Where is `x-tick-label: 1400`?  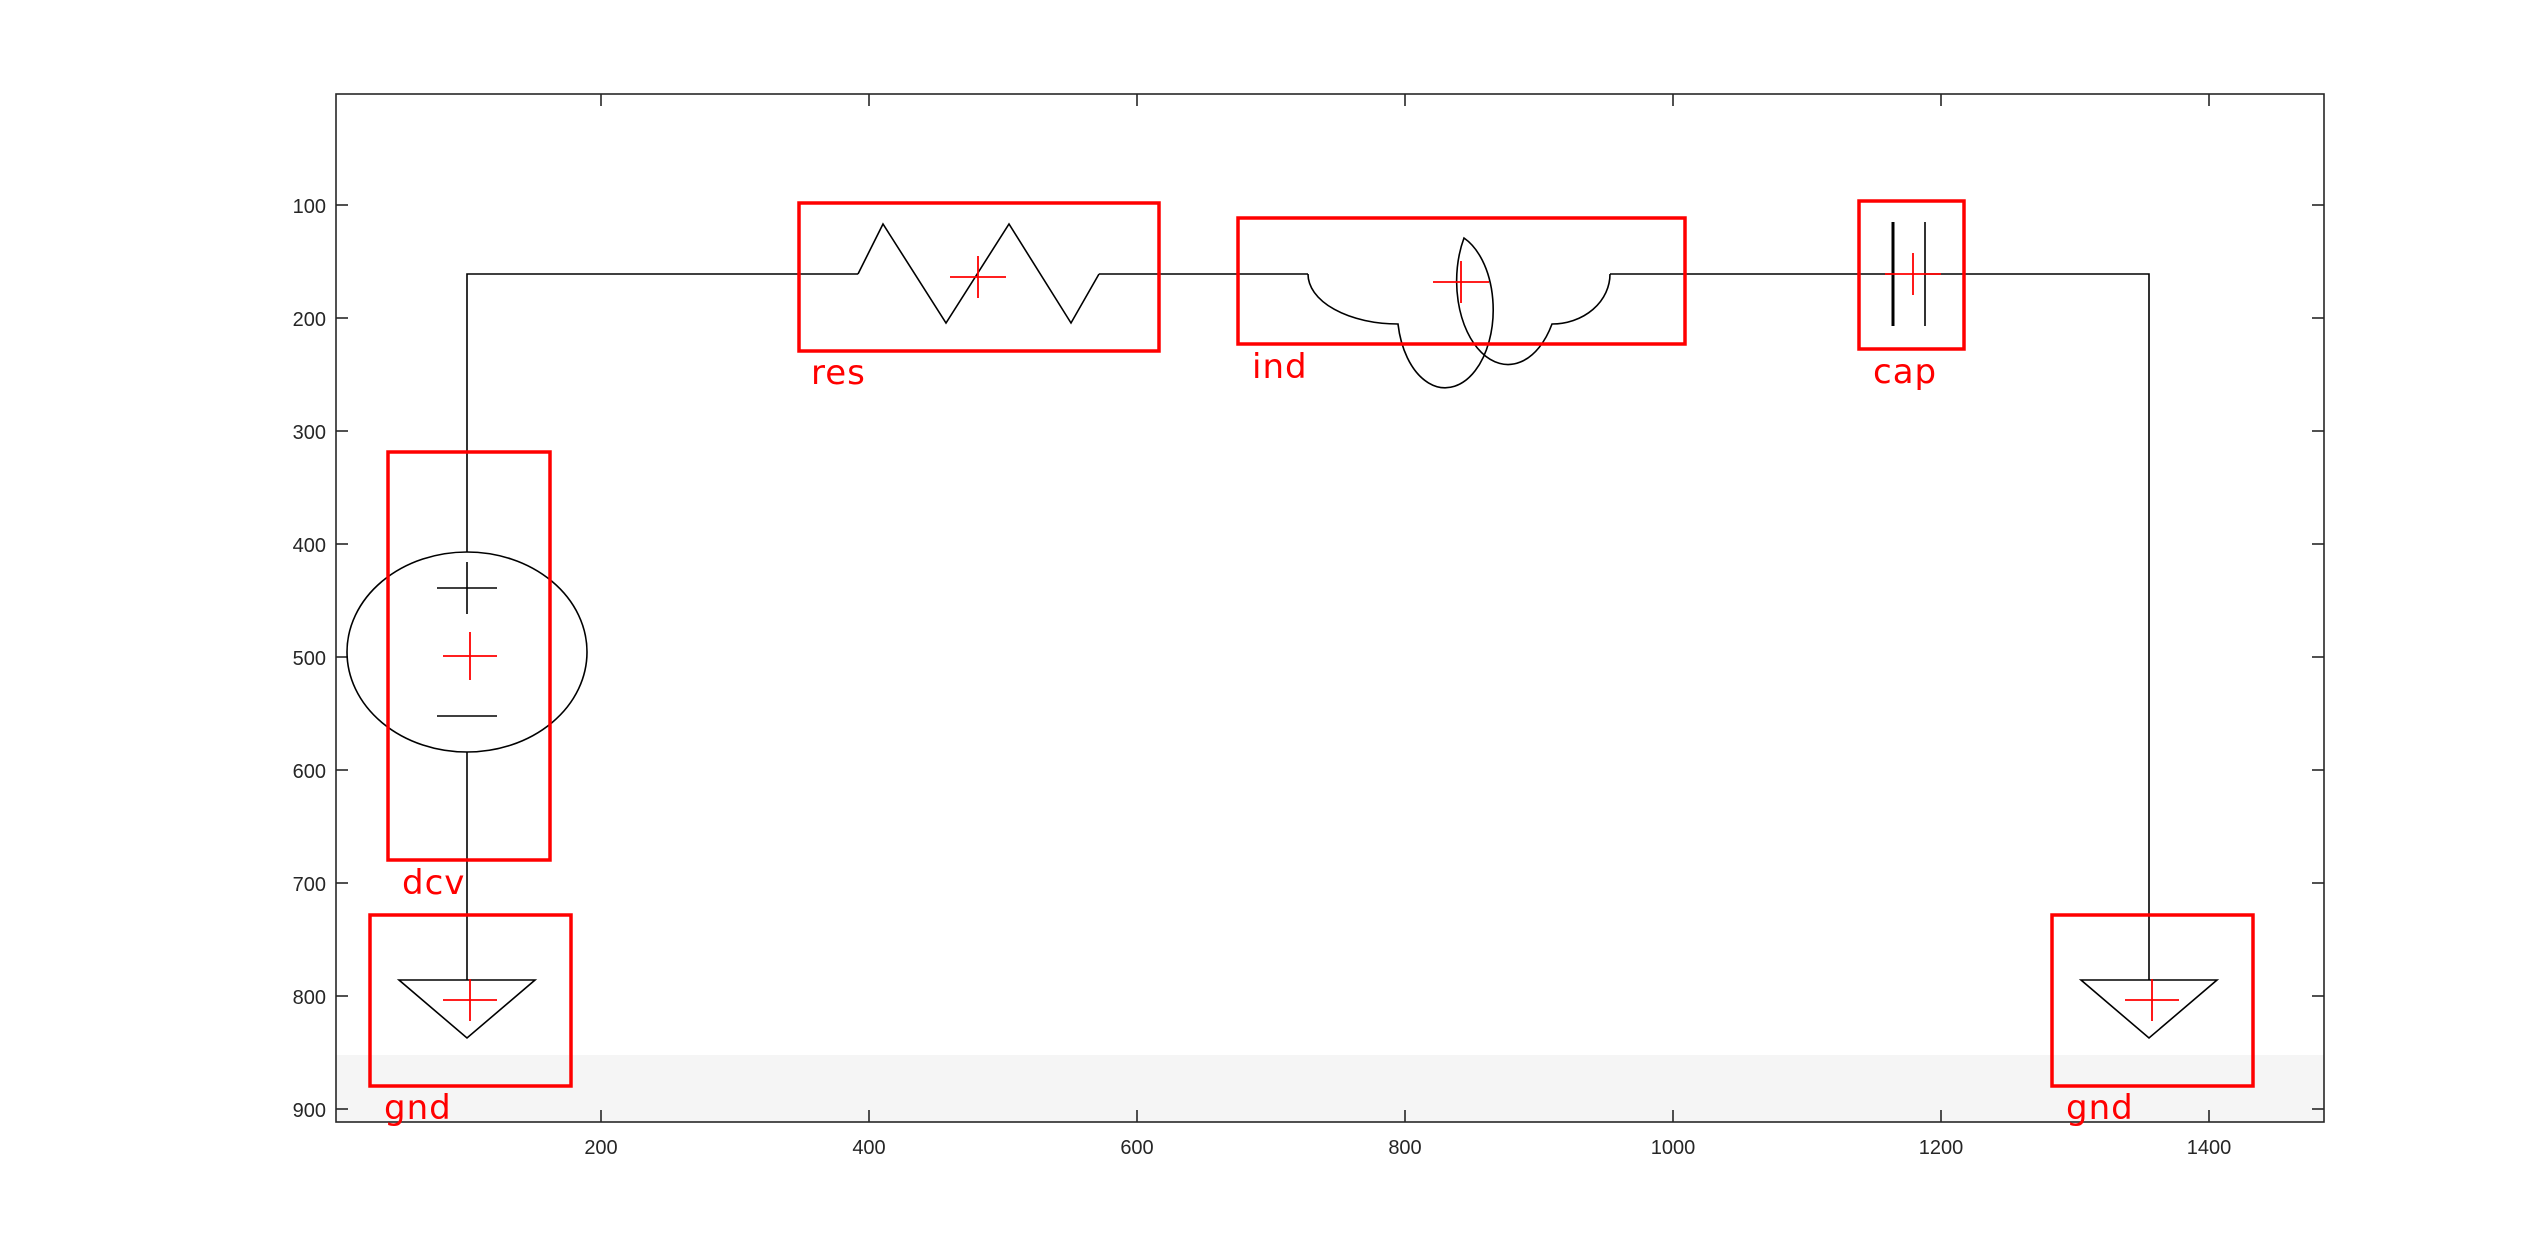
x-tick-label: 1400 is located at coordinates (2209, 1148).